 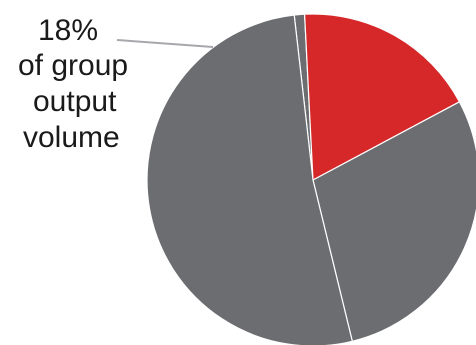 I want to click on callout-text-line-1: of group, so click(x=73, y=65).